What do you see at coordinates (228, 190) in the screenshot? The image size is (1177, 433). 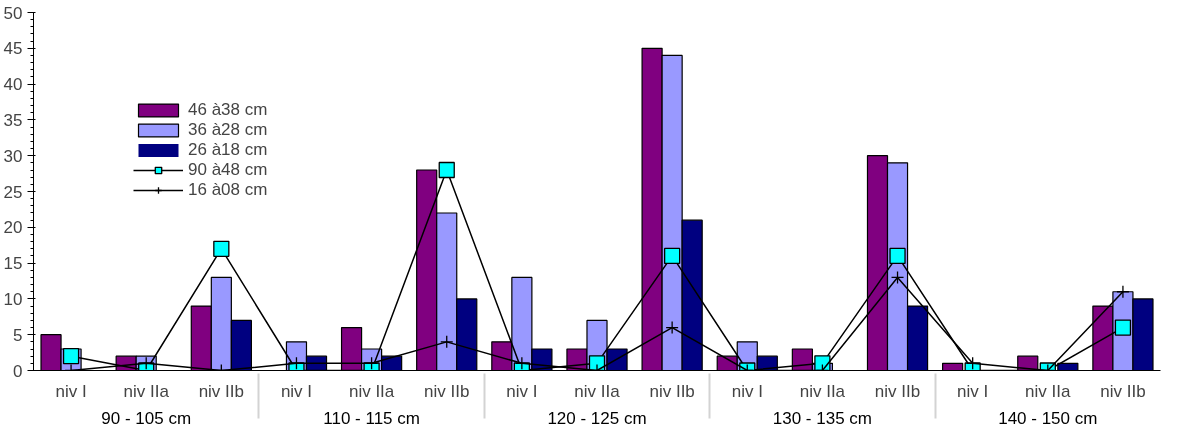 I see `legend-label: 16 à08 cm` at bounding box center [228, 190].